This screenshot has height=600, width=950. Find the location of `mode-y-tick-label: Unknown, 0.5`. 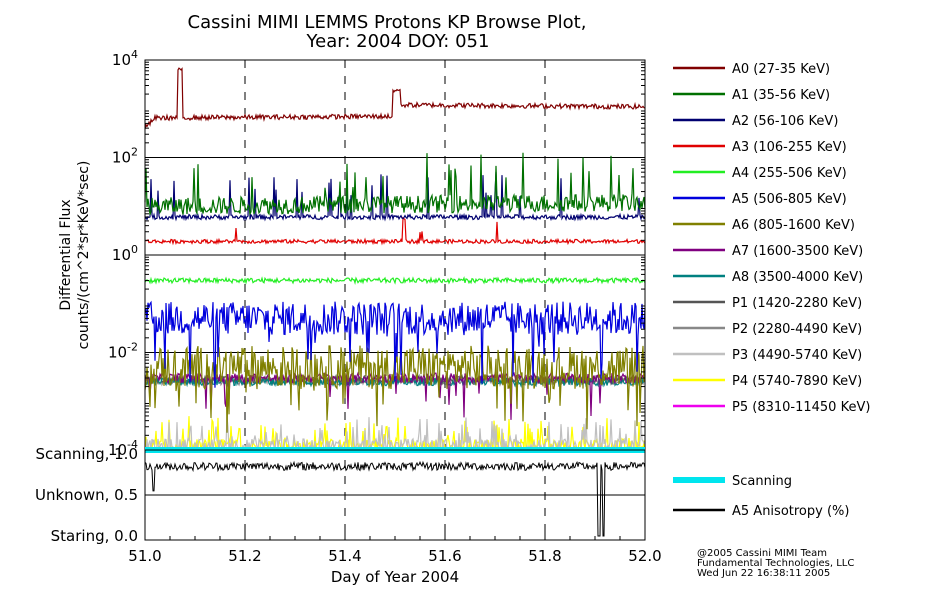

mode-y-tick-label: Unknown, 0.5 is located at coordinates (86, 495).